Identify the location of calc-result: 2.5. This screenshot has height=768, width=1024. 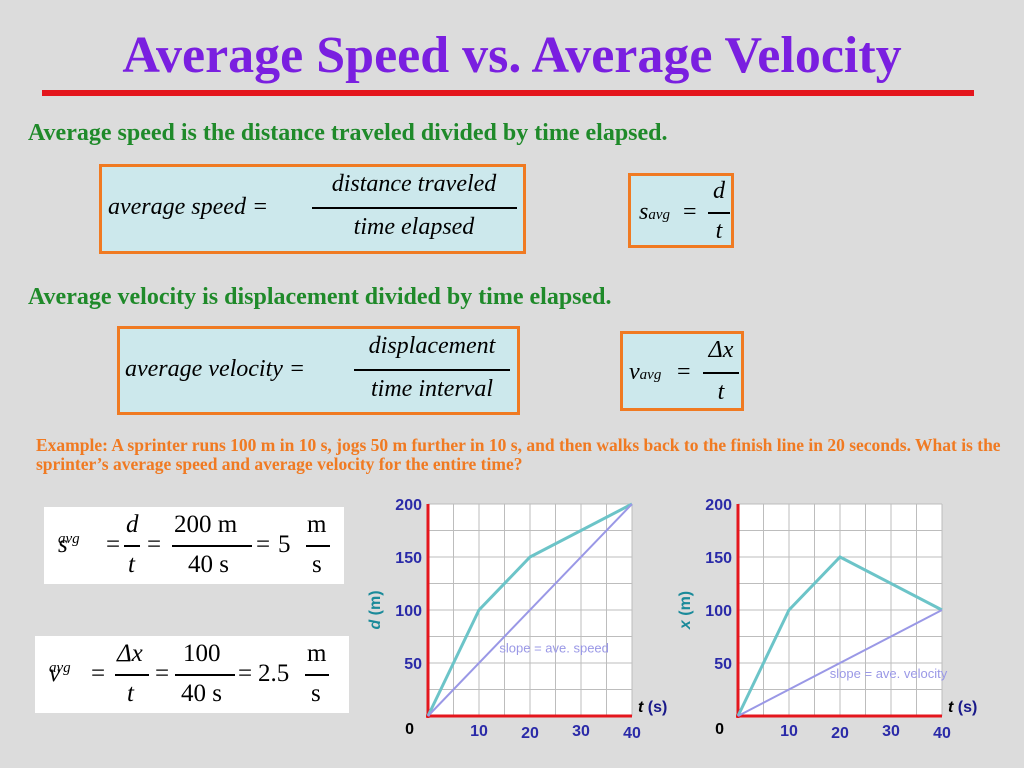
(274, 673).